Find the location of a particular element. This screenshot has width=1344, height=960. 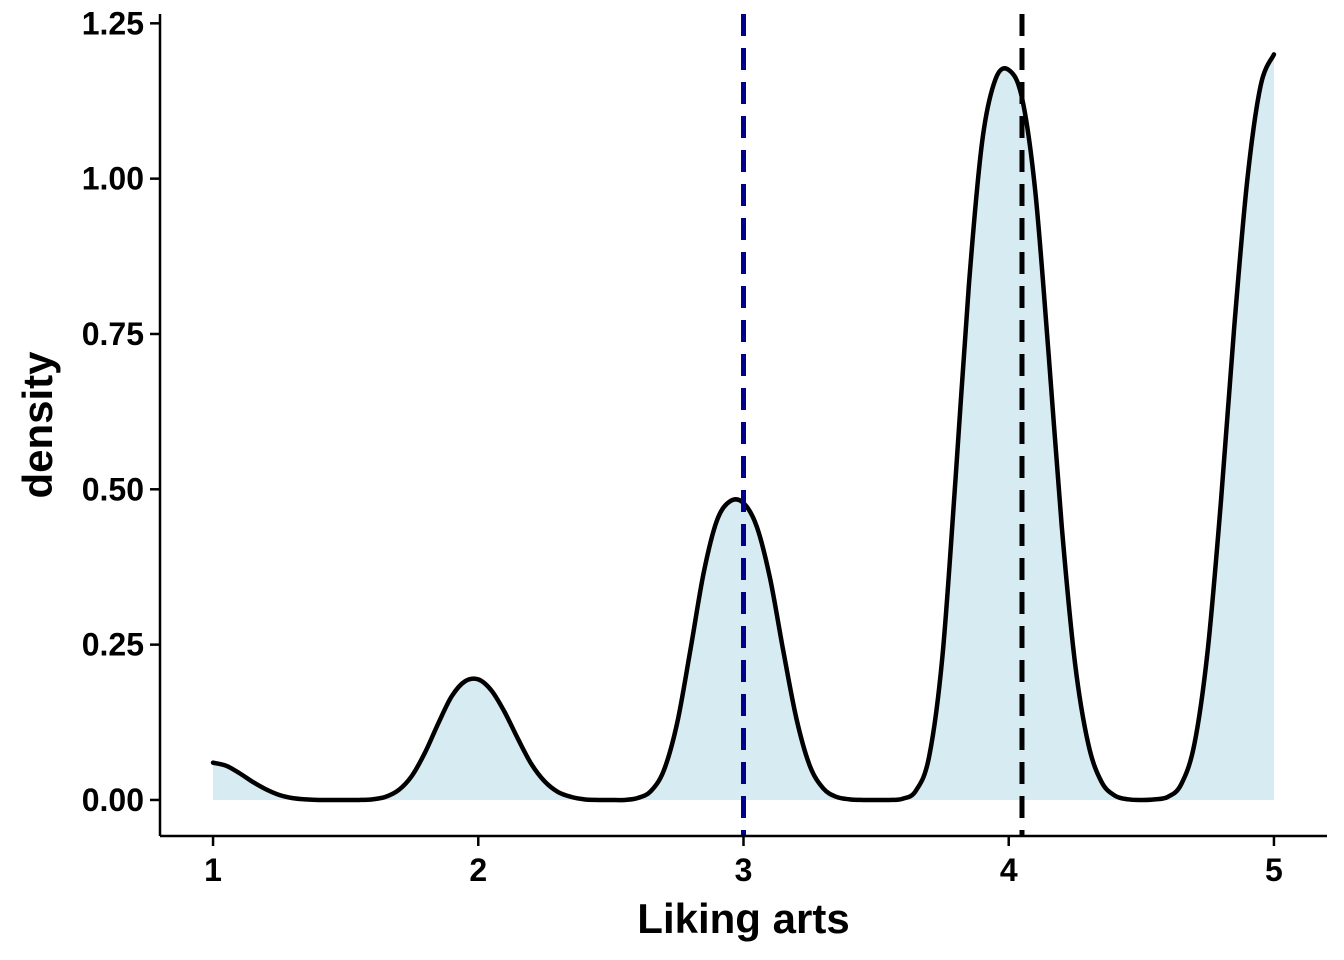

y-tick-label: 0.25 is located at coordinates (113, 645).